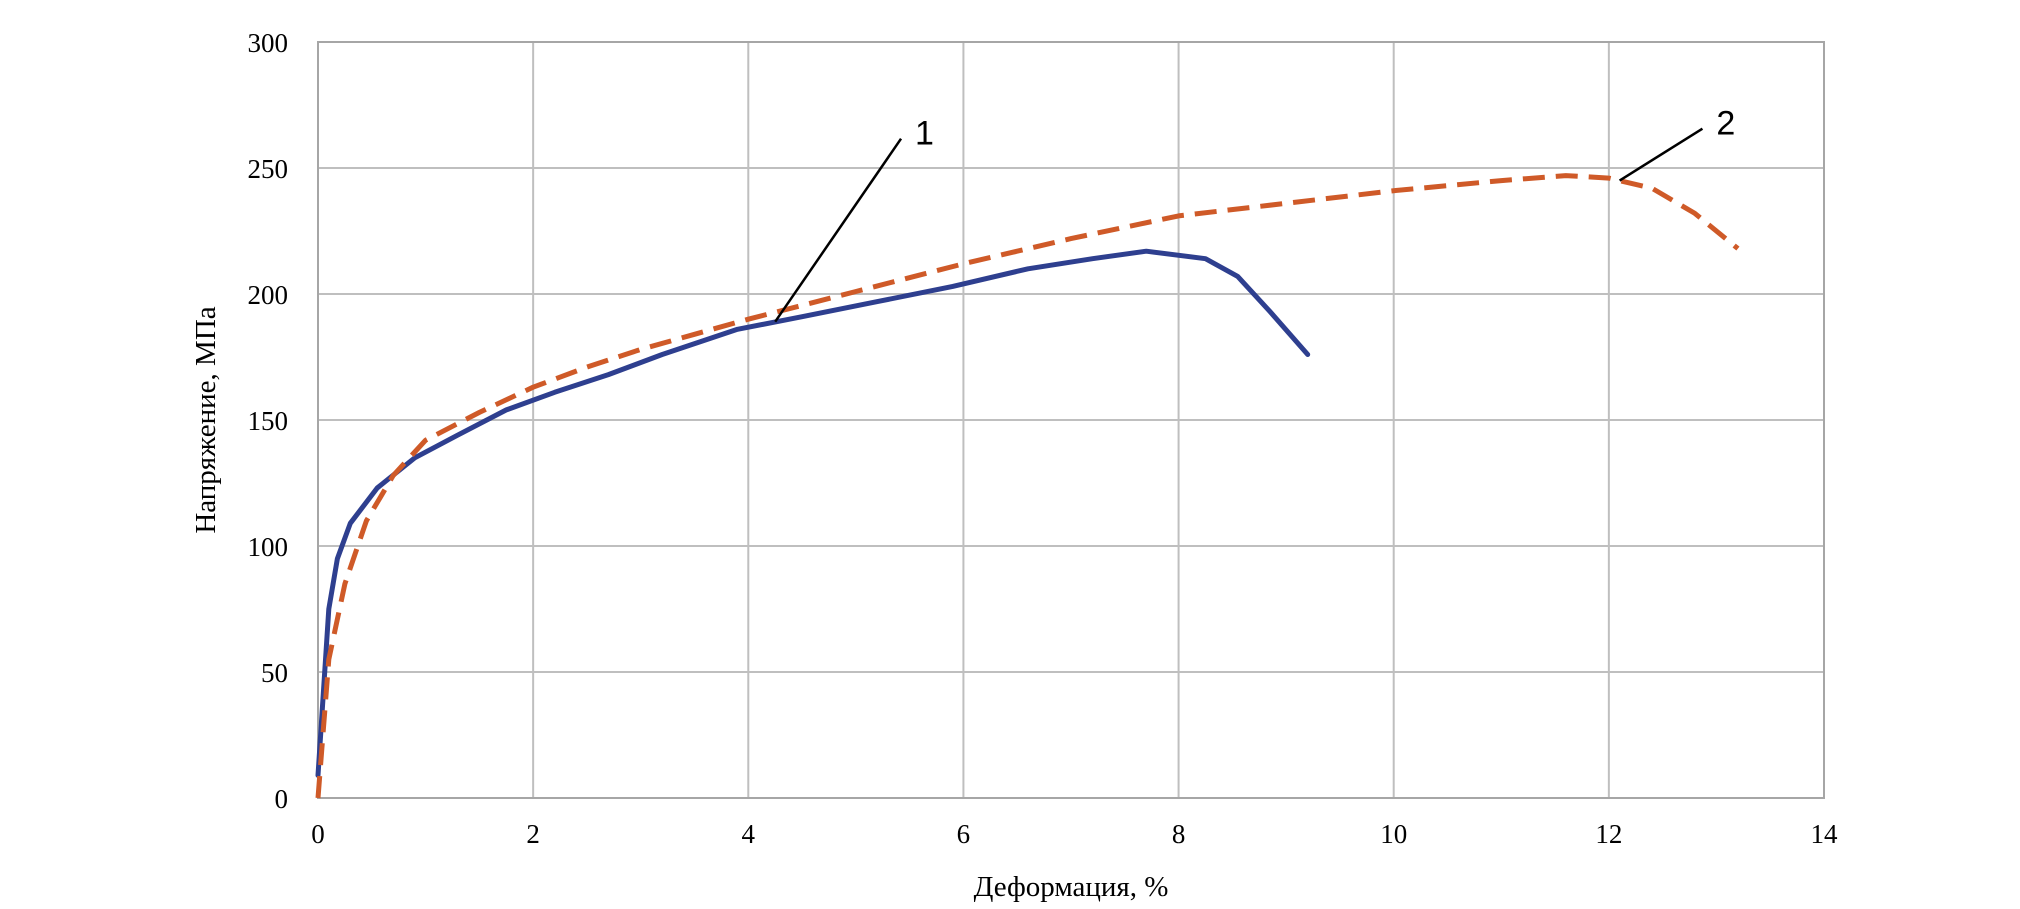 The height and width of the screenshot is (909, 2020). What do you see at coordinates (318, 834) in the screenshot?
I see `x-tick-label: 0` at bounding box center [318, 834].